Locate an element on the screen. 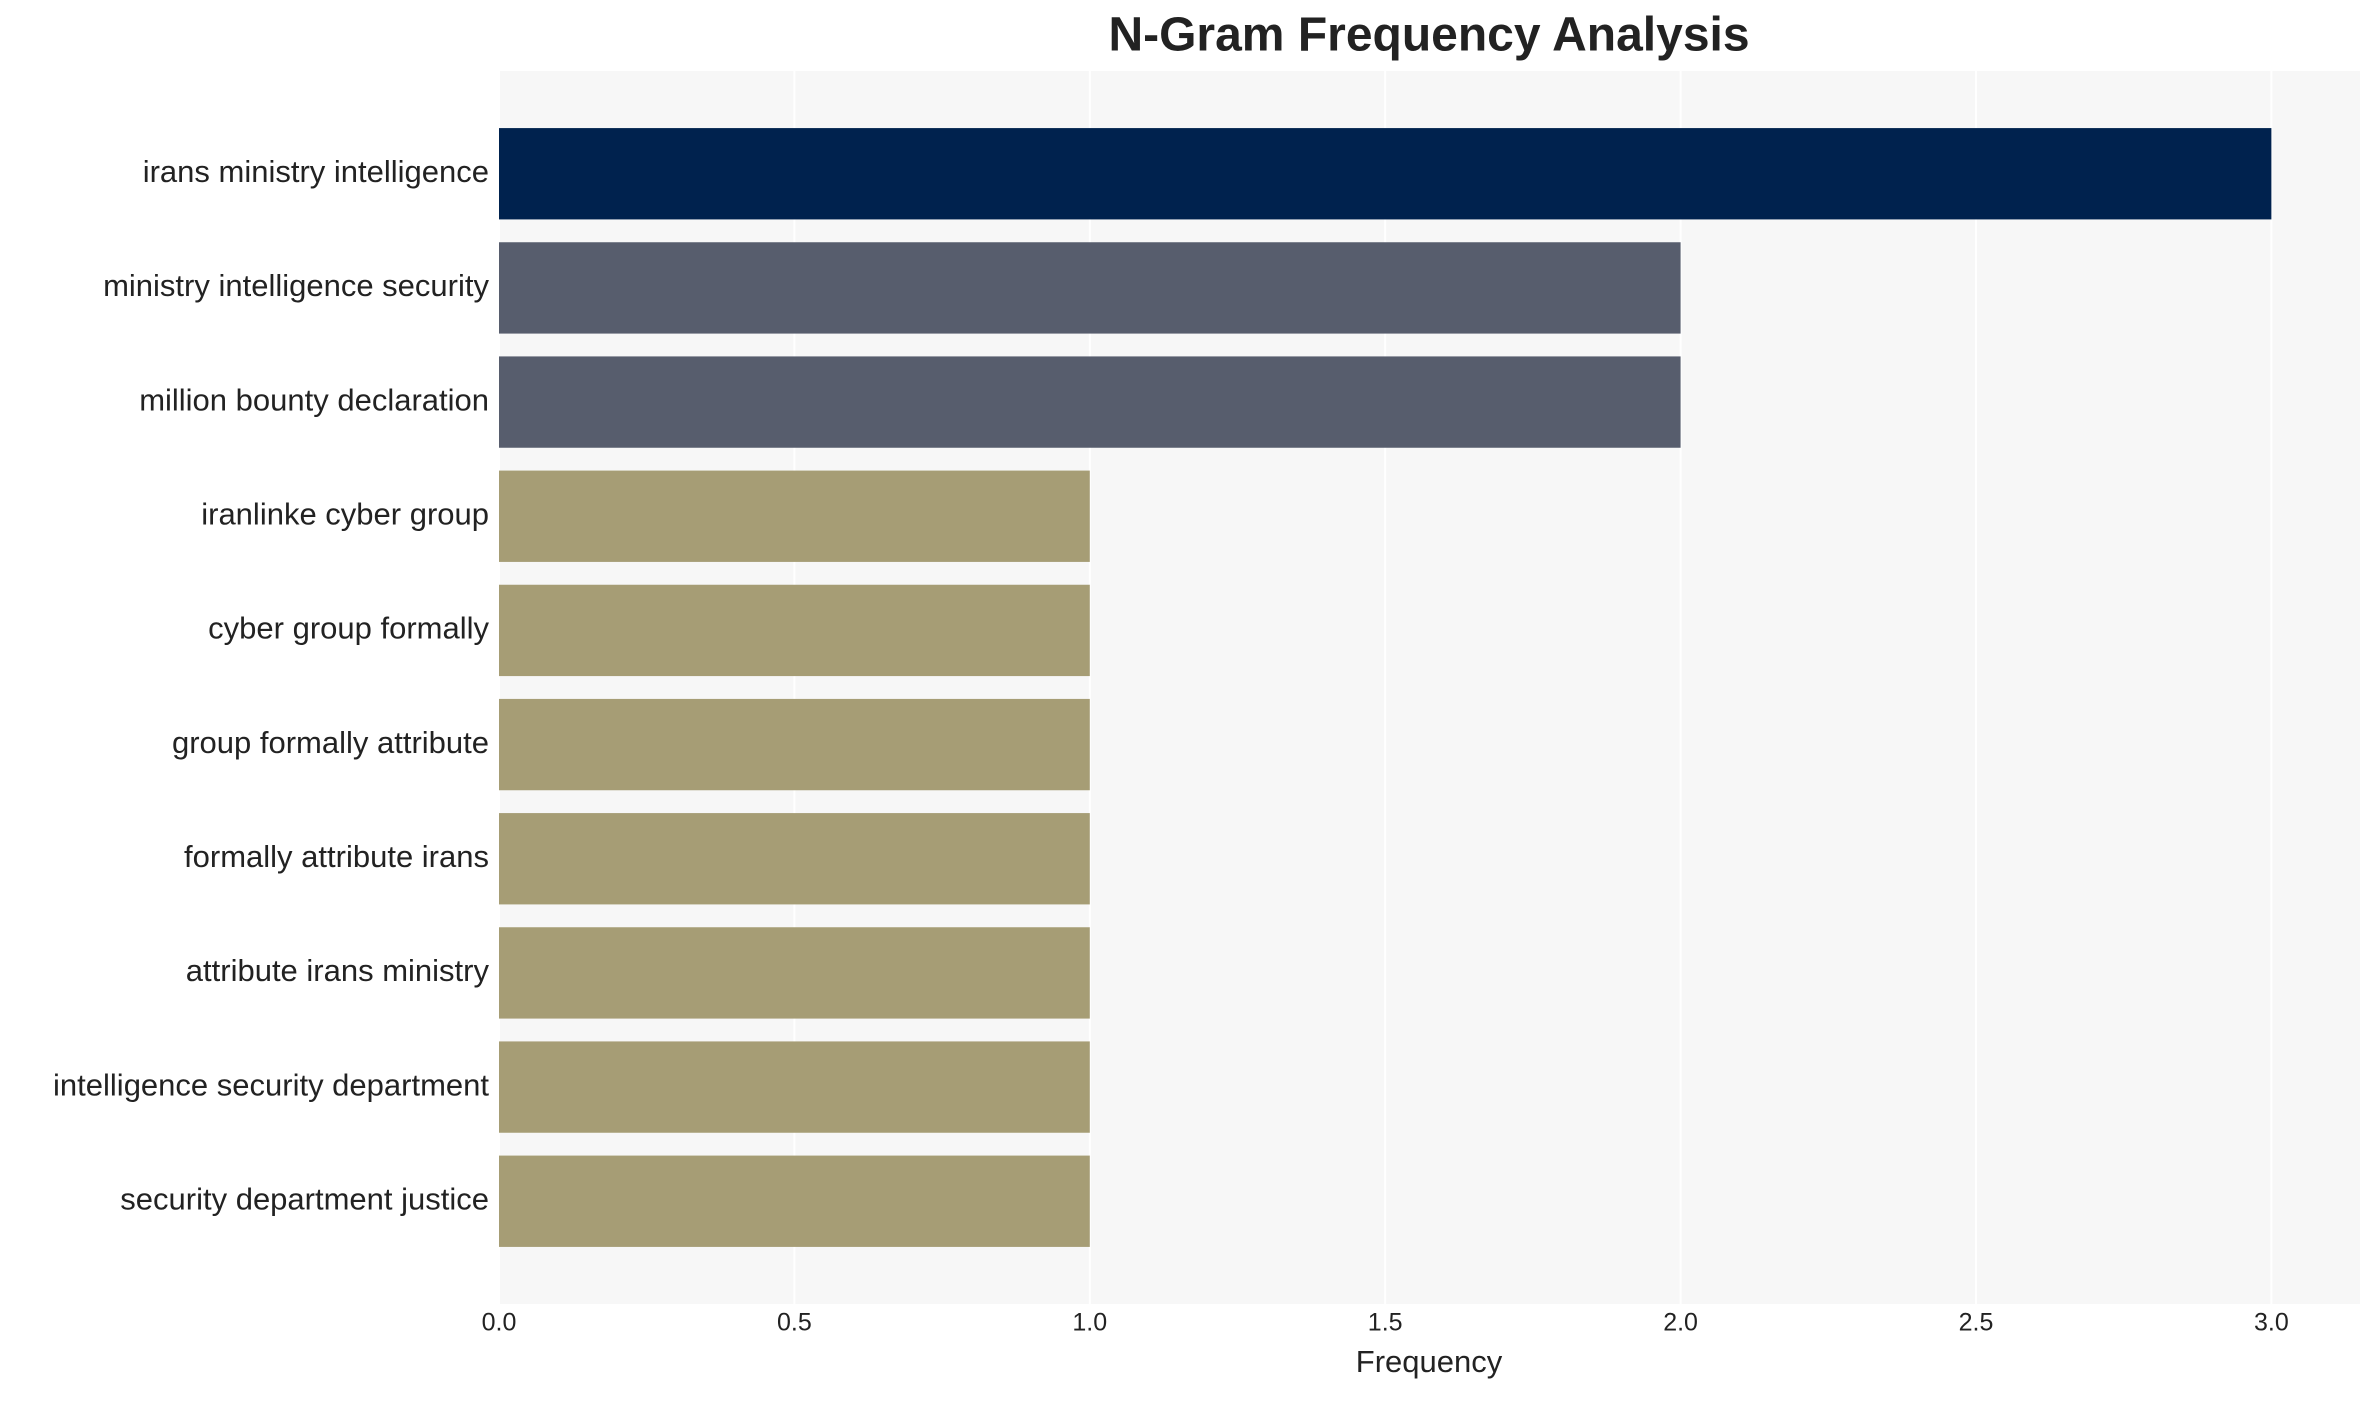 This screenshot has height=1402, width=2378. x-axis-label: Frequency is located at coordinates (1429, 1361).